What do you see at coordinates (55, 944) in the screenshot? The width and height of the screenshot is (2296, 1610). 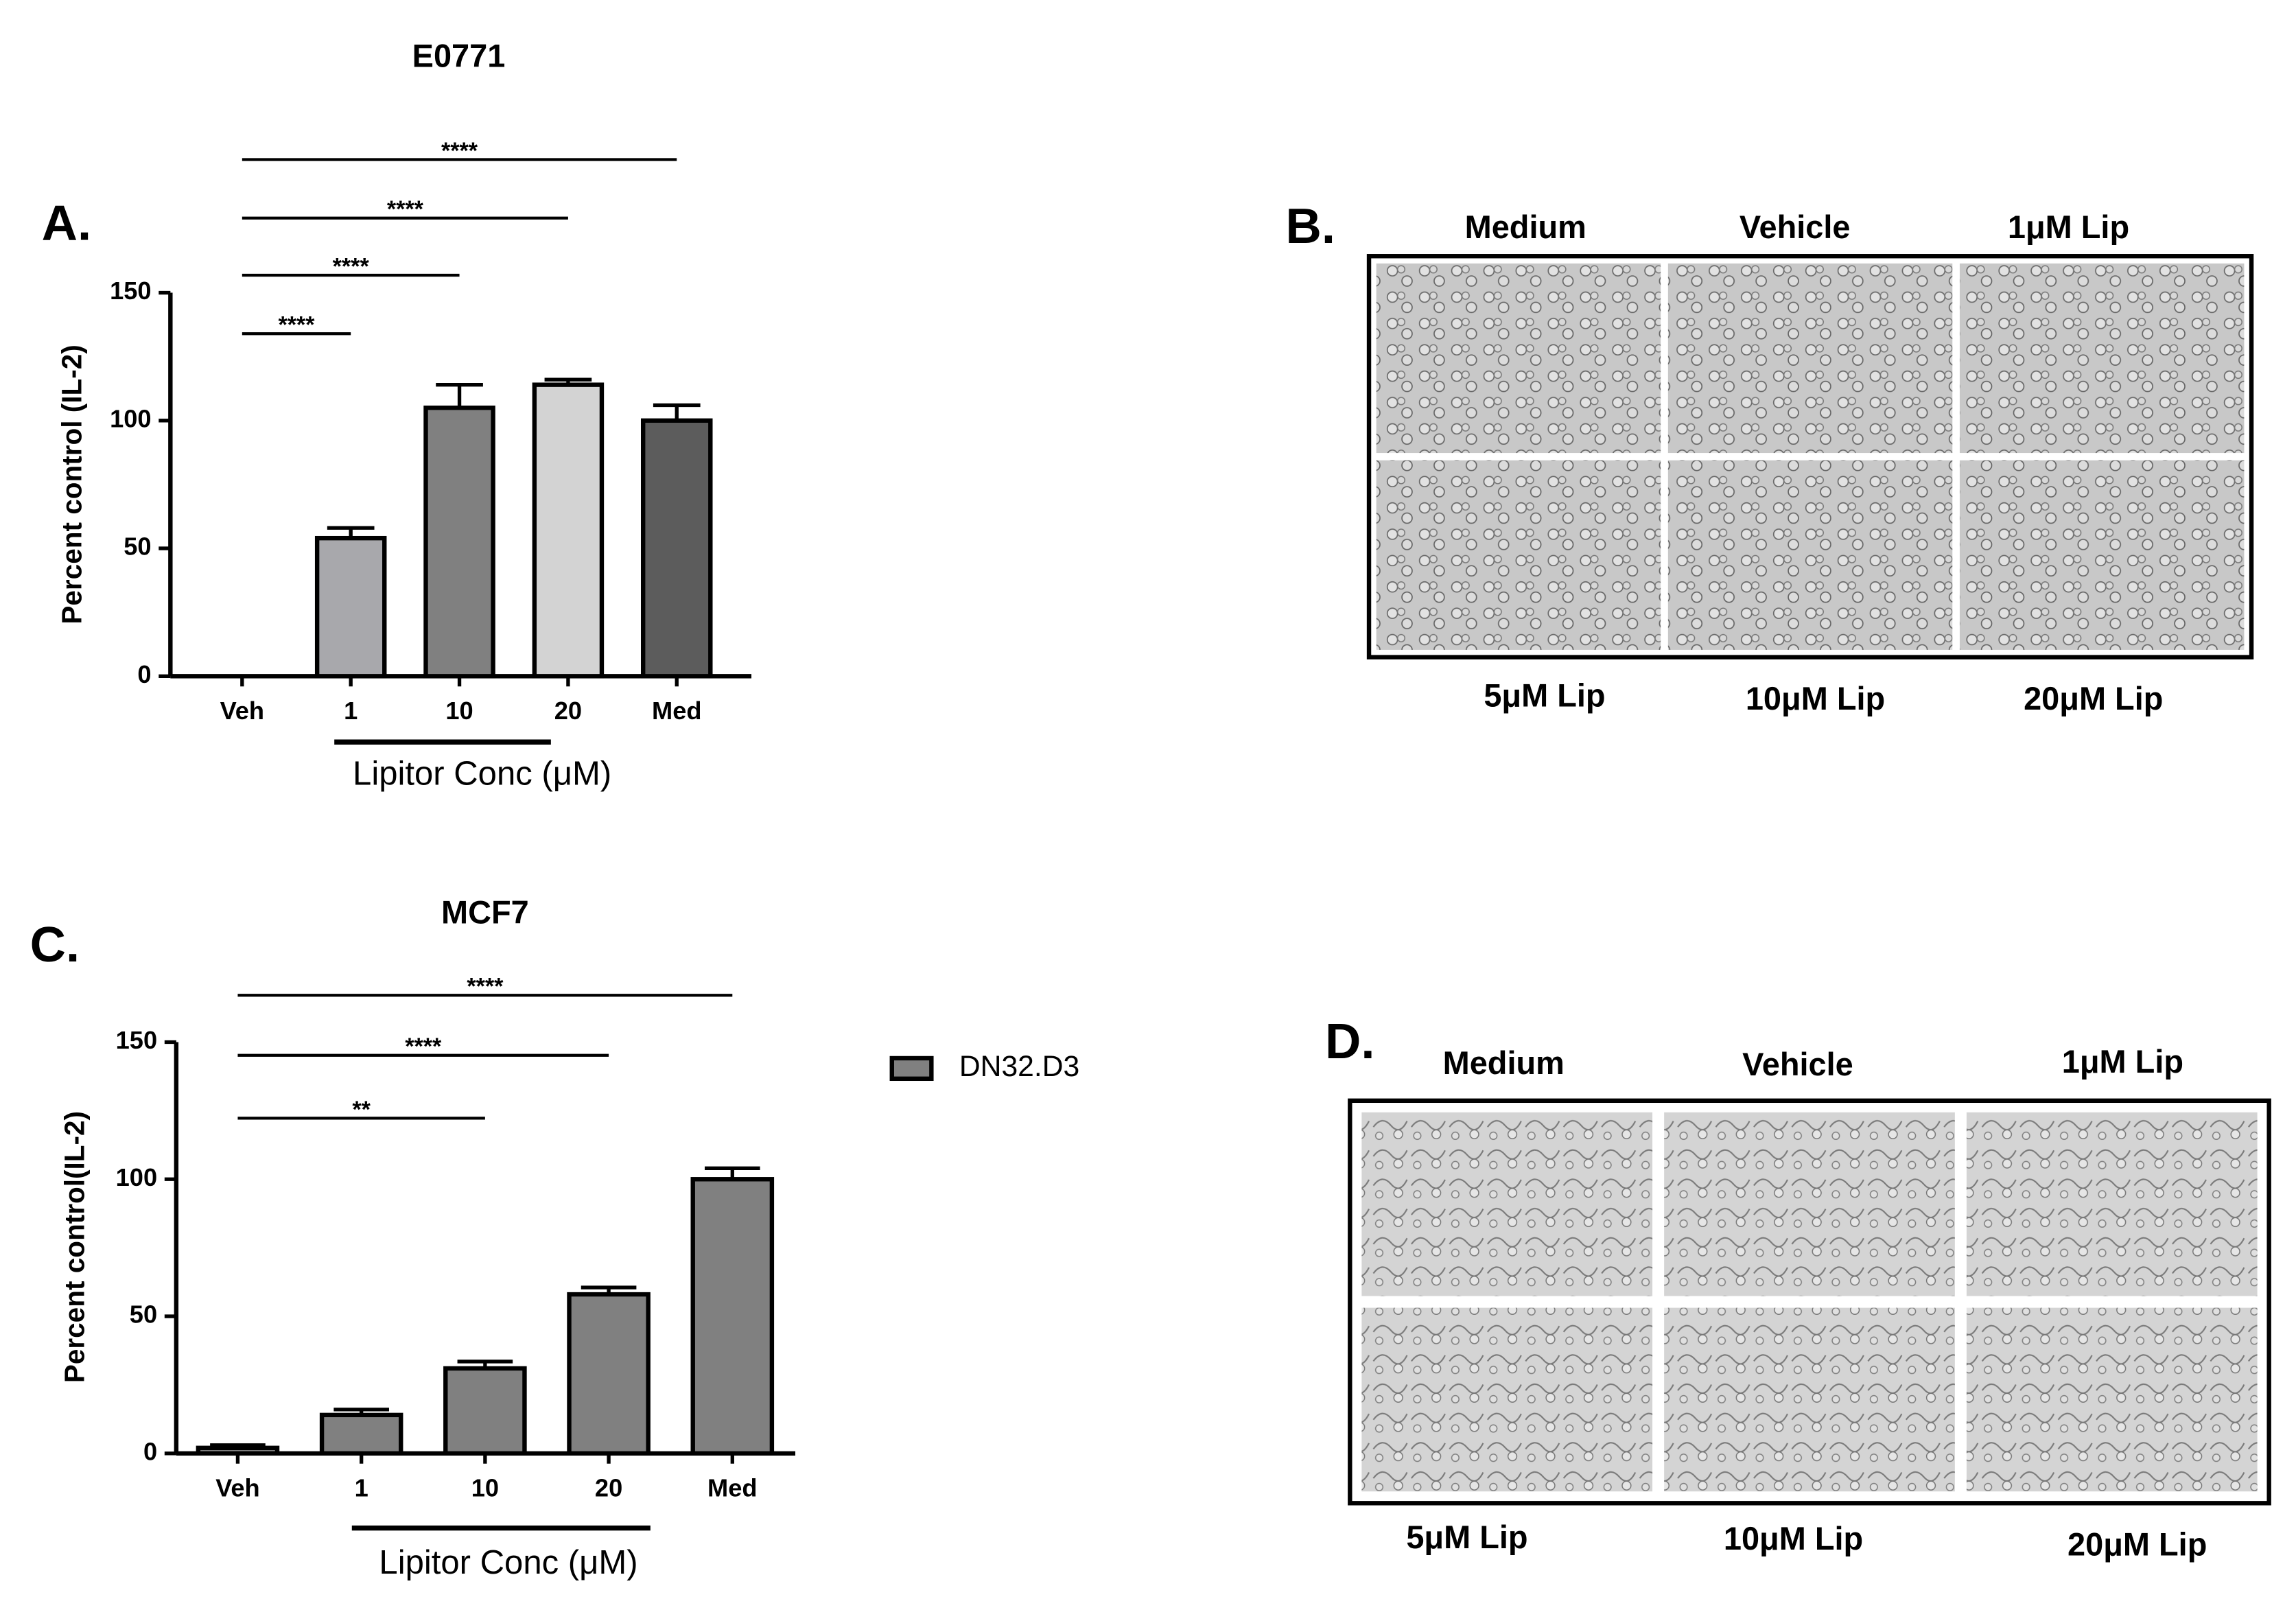 I see `panel-label: C.` at bounding box center [55, 944].